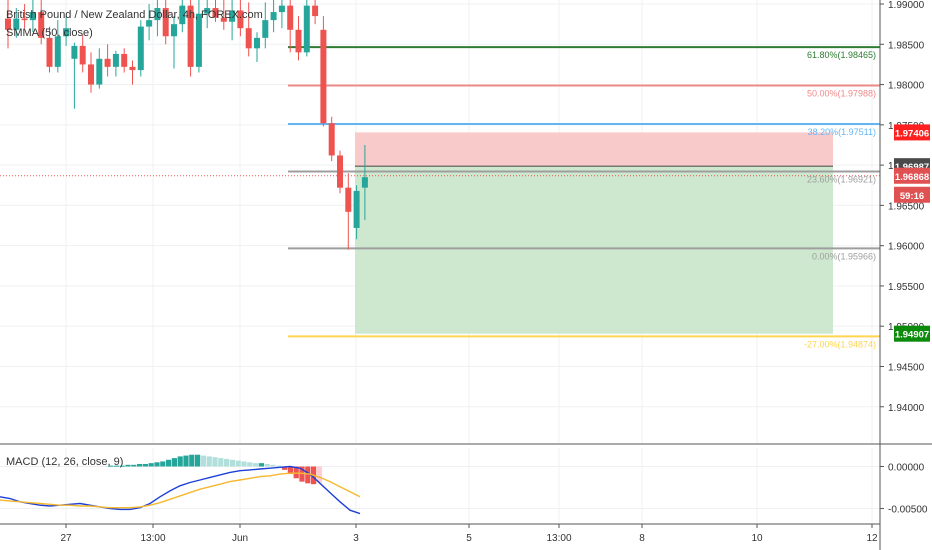 The height and width of the screenshot is (550, 932). Describe the element at coordinates (906, 247) in the screenshot. I see `y-tick-label: 1.96000` at that location.